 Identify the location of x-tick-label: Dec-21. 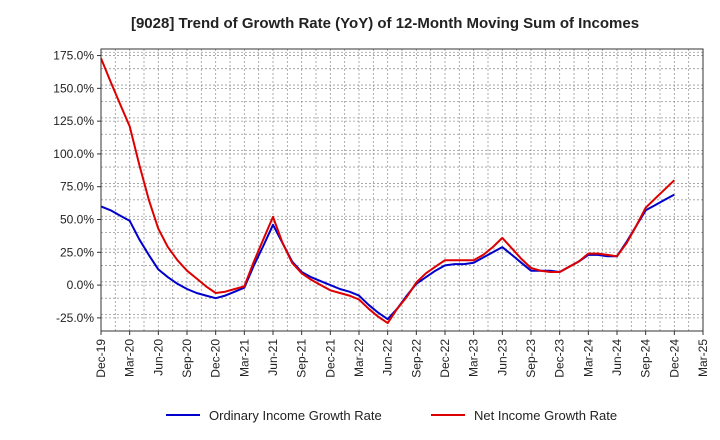
(330, 358).